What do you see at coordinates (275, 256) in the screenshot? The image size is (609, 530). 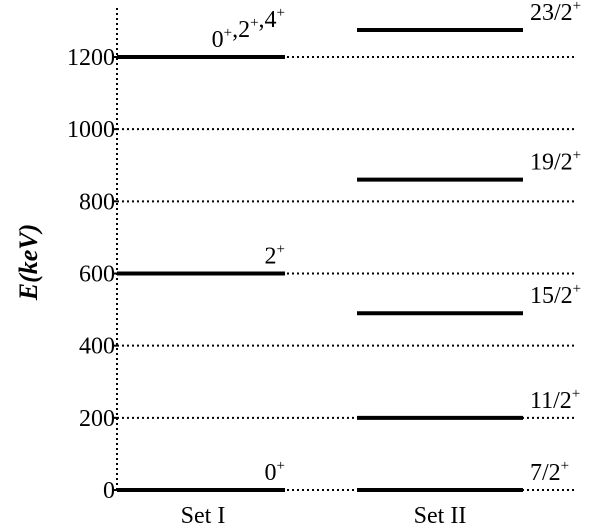 I see `level-label: 2+` at bounding box center [275, 256].